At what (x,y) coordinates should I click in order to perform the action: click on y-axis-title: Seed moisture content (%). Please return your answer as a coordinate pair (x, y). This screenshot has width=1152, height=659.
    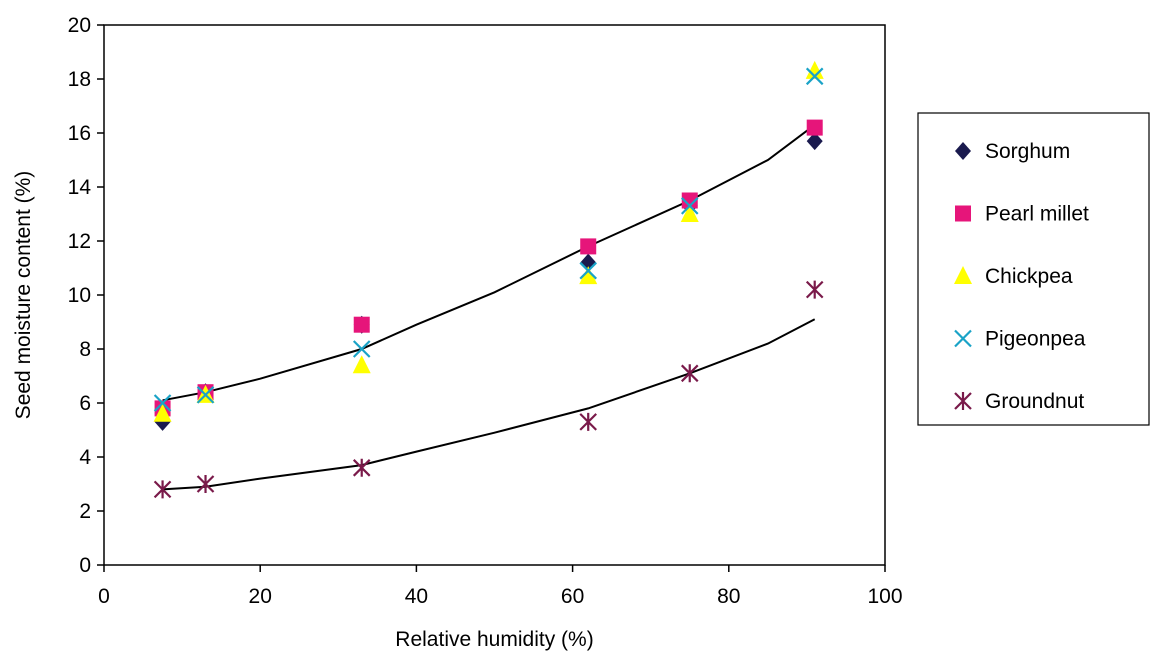
    Looking at the image, I should click on (23, 295).